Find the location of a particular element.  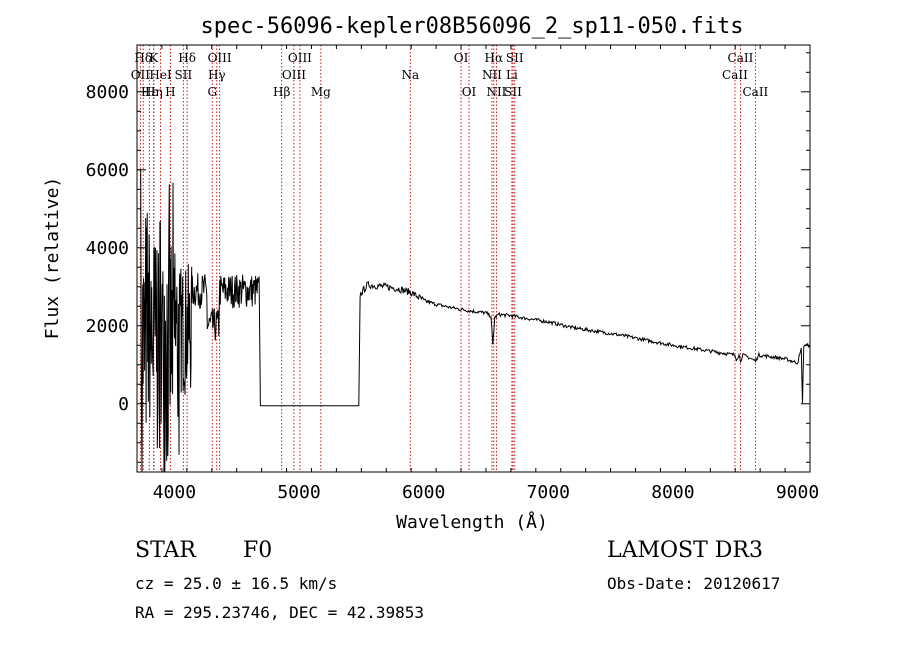

line-marker-label: K is located at coordinates (154, 58).